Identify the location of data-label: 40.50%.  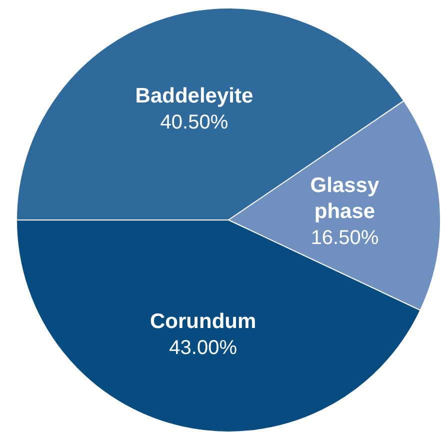
(194, 123).